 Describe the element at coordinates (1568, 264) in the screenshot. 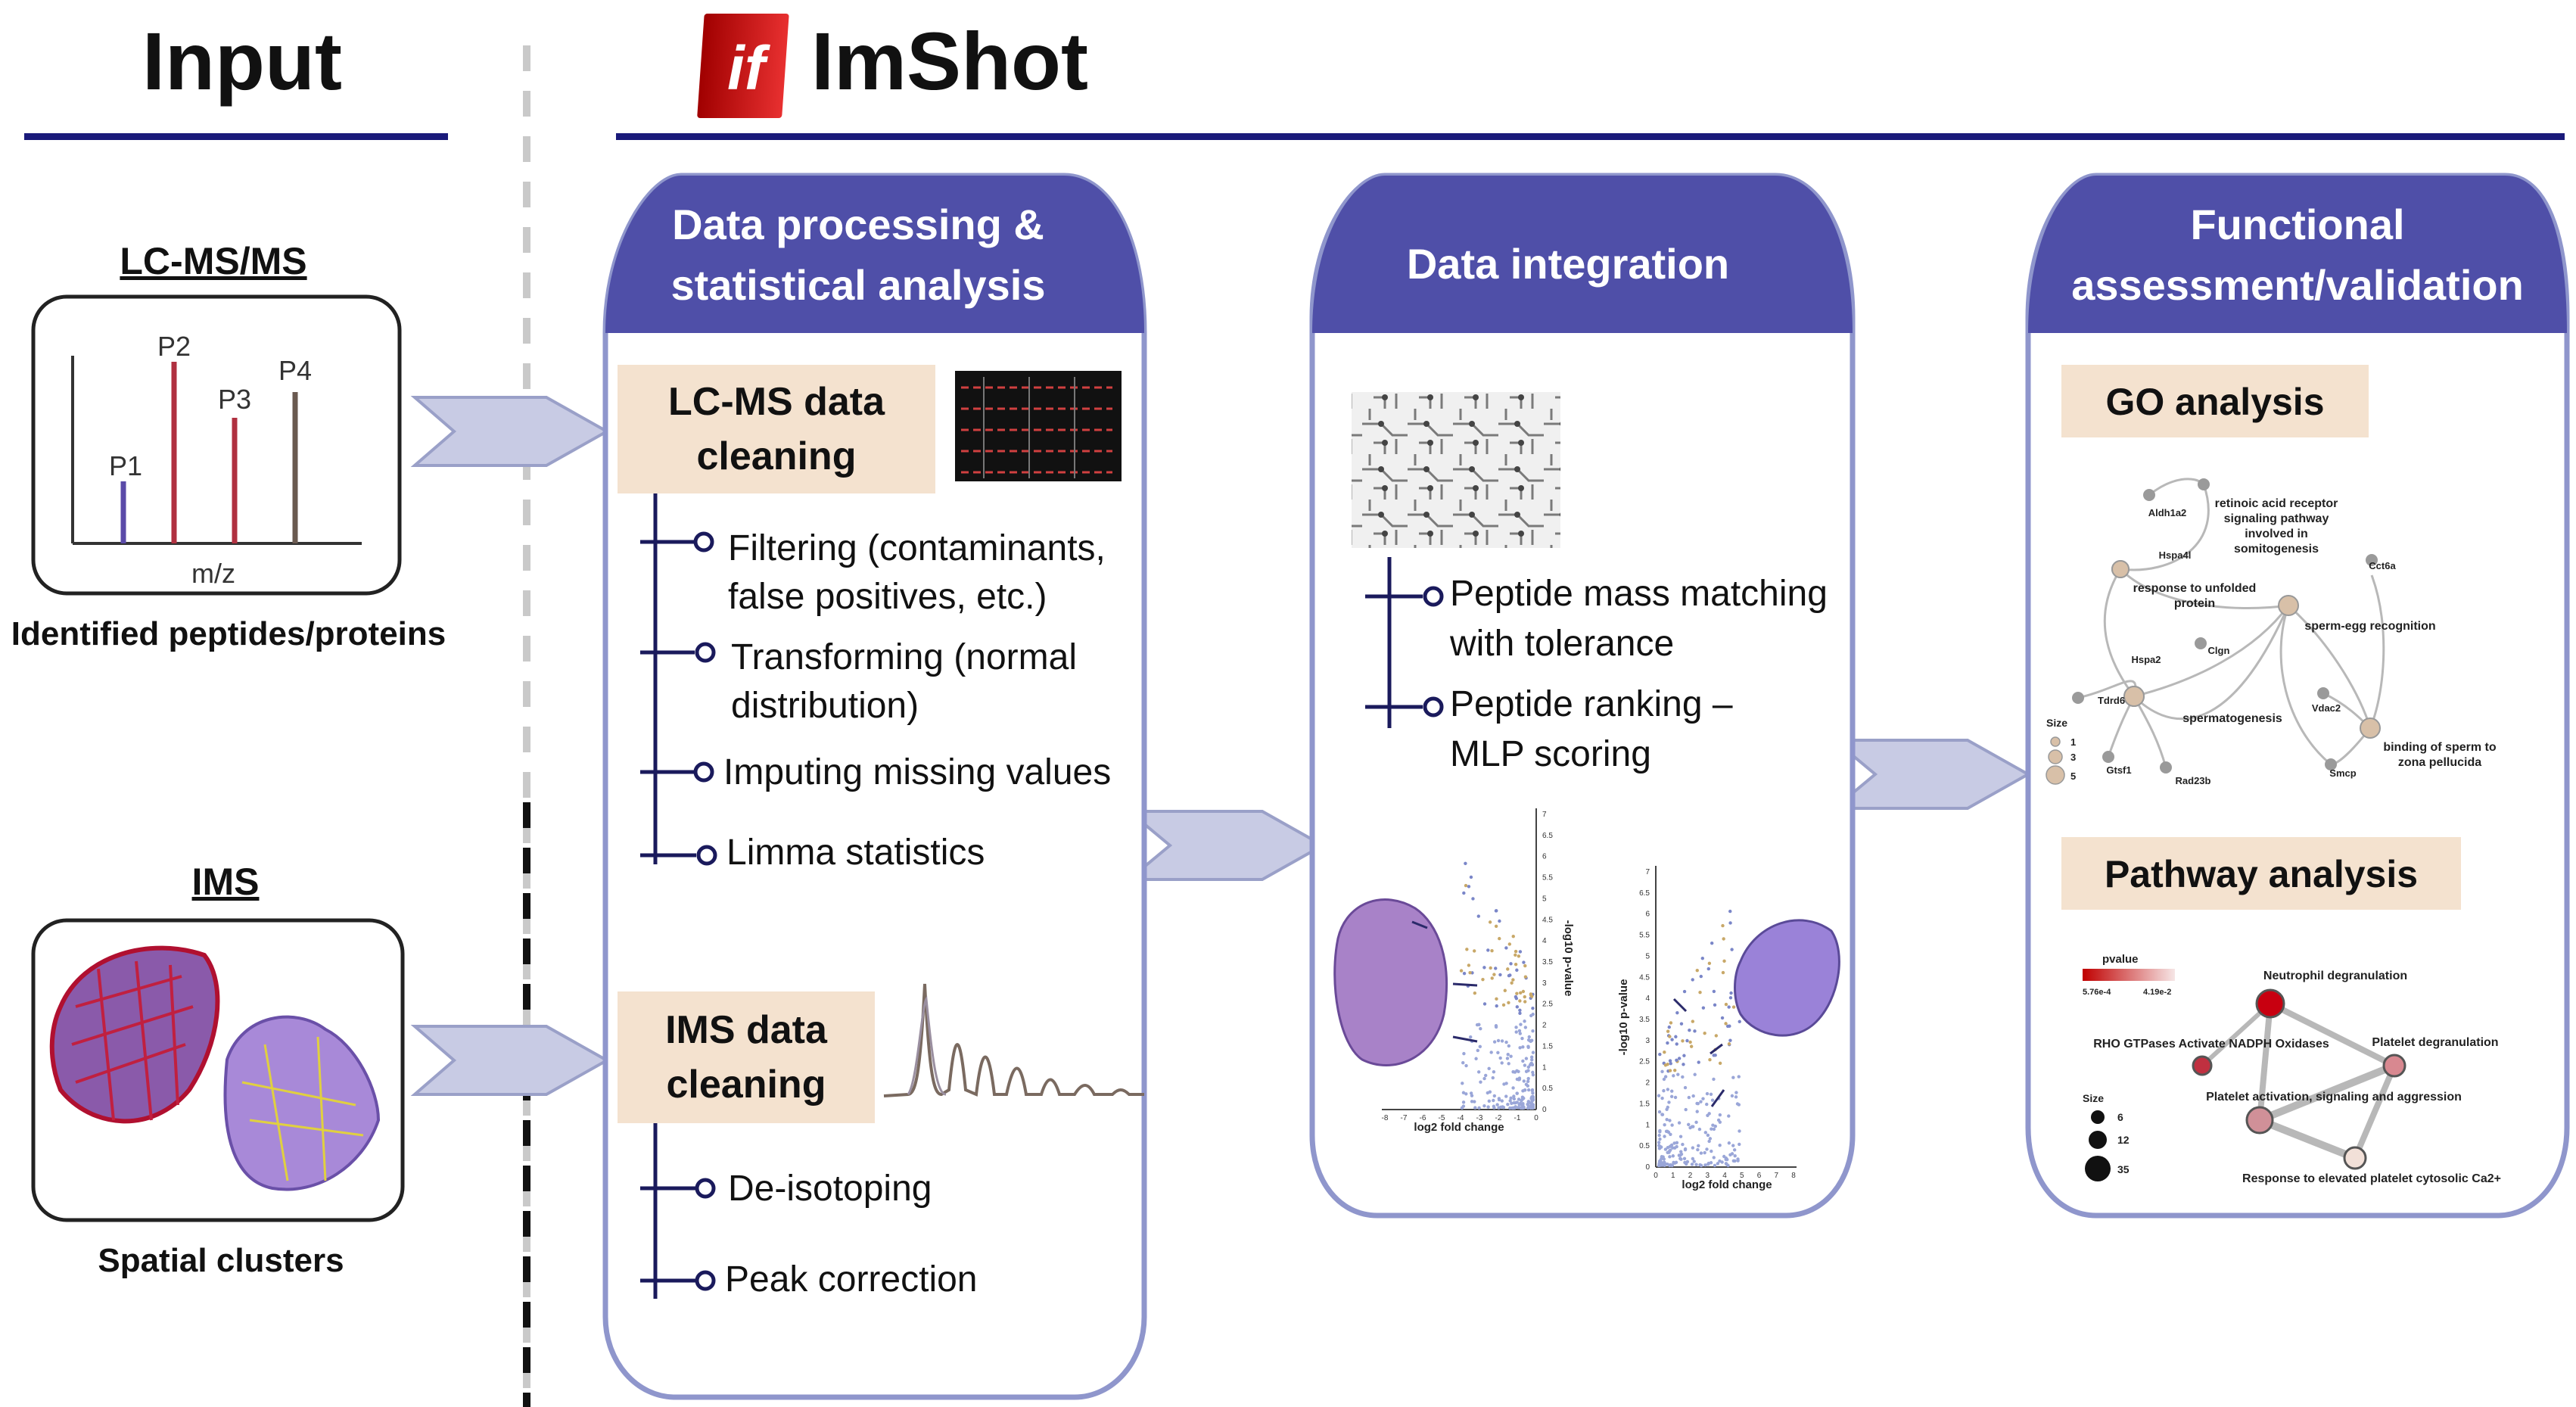

I see `integration-title: Data integration` at that location.